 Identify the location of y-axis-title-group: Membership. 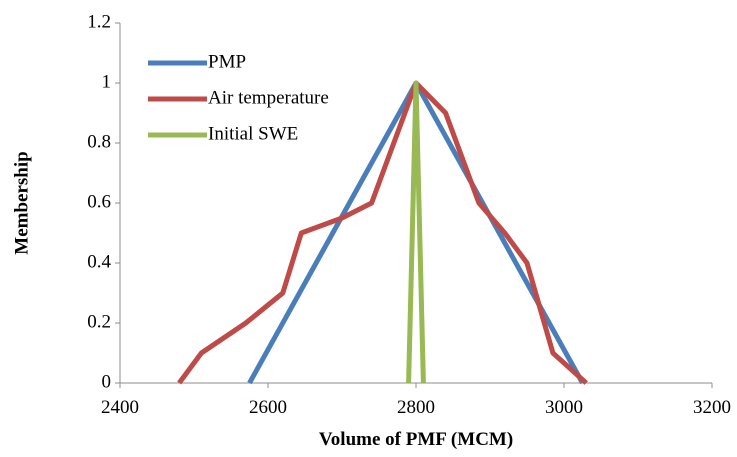
(21, 202).